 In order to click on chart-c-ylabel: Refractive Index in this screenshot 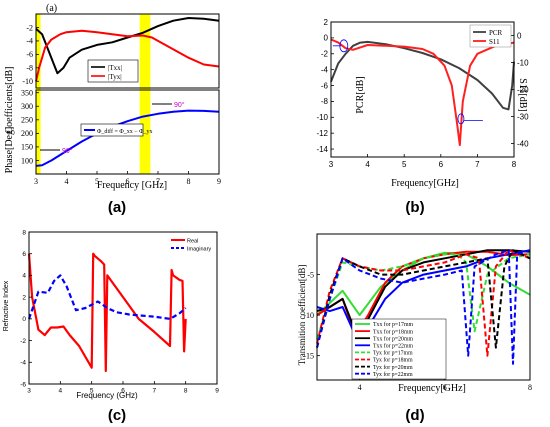, I will do `click(6, 305)`.